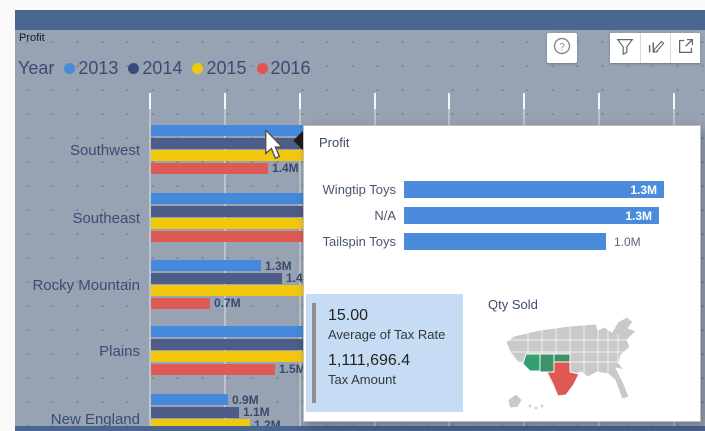 This screenshot has height=431, width=705. Describe the element at coordinates (385, 215) in the screenshot. I see `tooltip-bar-label: N/A` at that location.